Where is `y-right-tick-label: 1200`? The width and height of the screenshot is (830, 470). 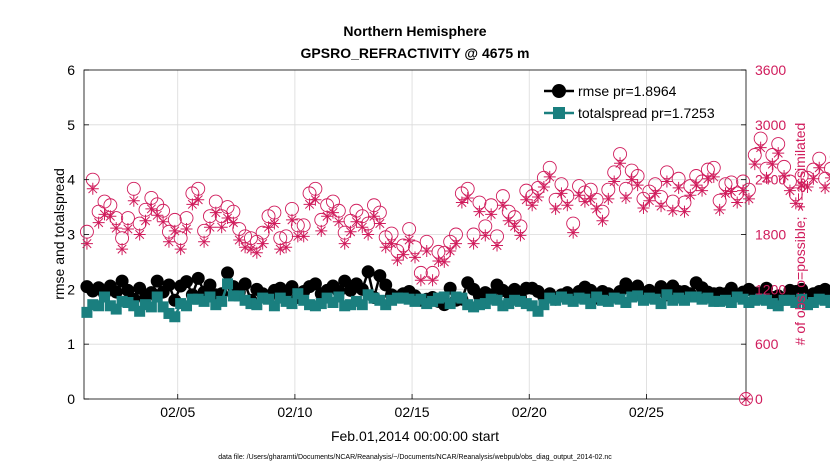 y-right-tick-label: 1200 is located at coordinates (770, 289).